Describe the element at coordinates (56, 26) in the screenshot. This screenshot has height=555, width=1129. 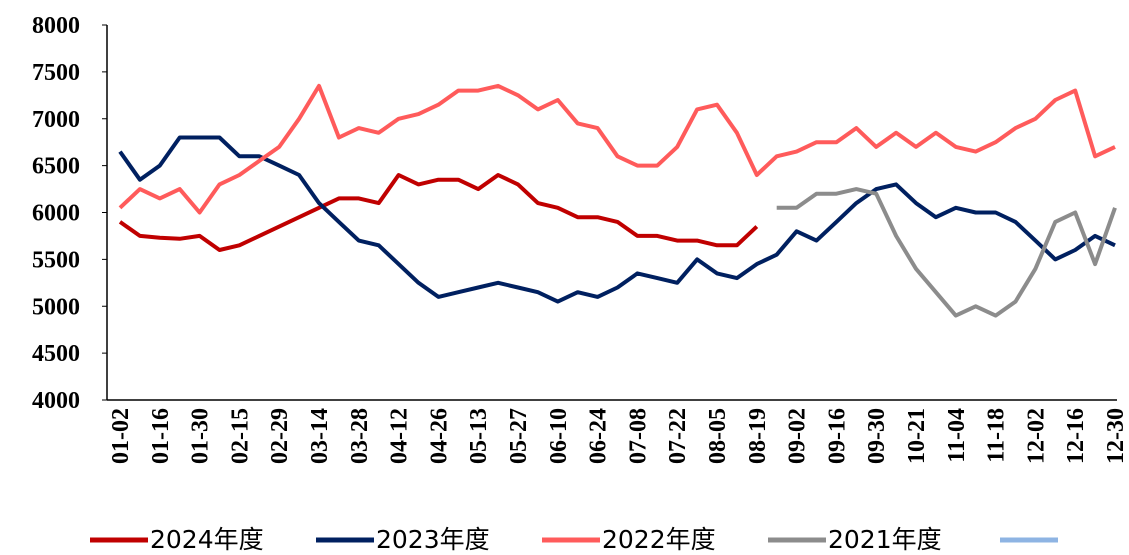
I see `y-tick-label: 8000` at that location.